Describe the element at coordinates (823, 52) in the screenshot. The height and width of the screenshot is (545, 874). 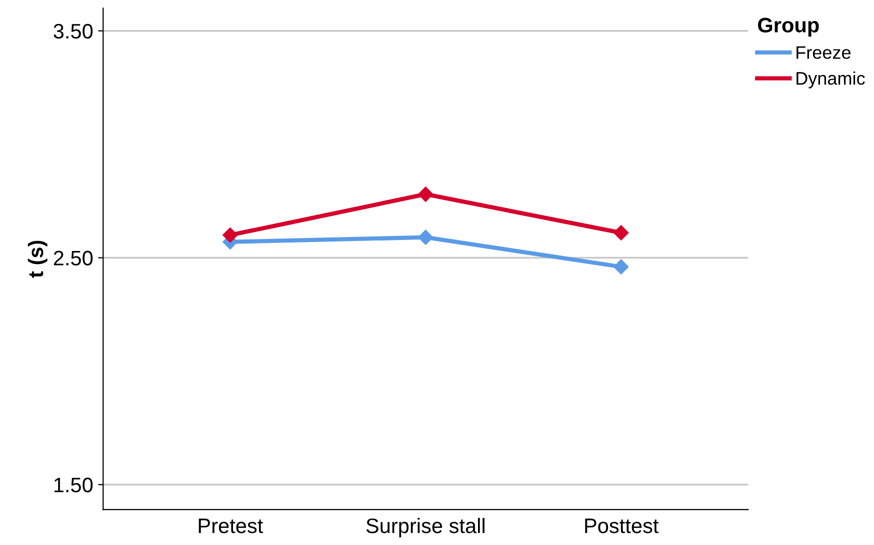
I see `legend-label: Freeze` at that location.